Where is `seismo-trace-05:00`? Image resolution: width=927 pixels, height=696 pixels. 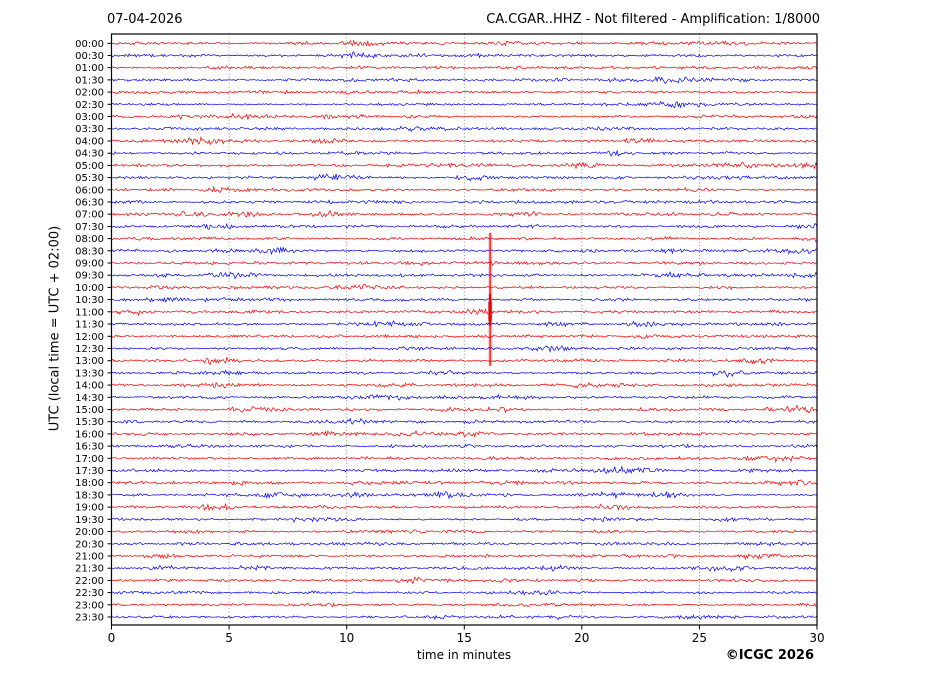
seismo-trace-05:00 is located at coordinates (464, 165).